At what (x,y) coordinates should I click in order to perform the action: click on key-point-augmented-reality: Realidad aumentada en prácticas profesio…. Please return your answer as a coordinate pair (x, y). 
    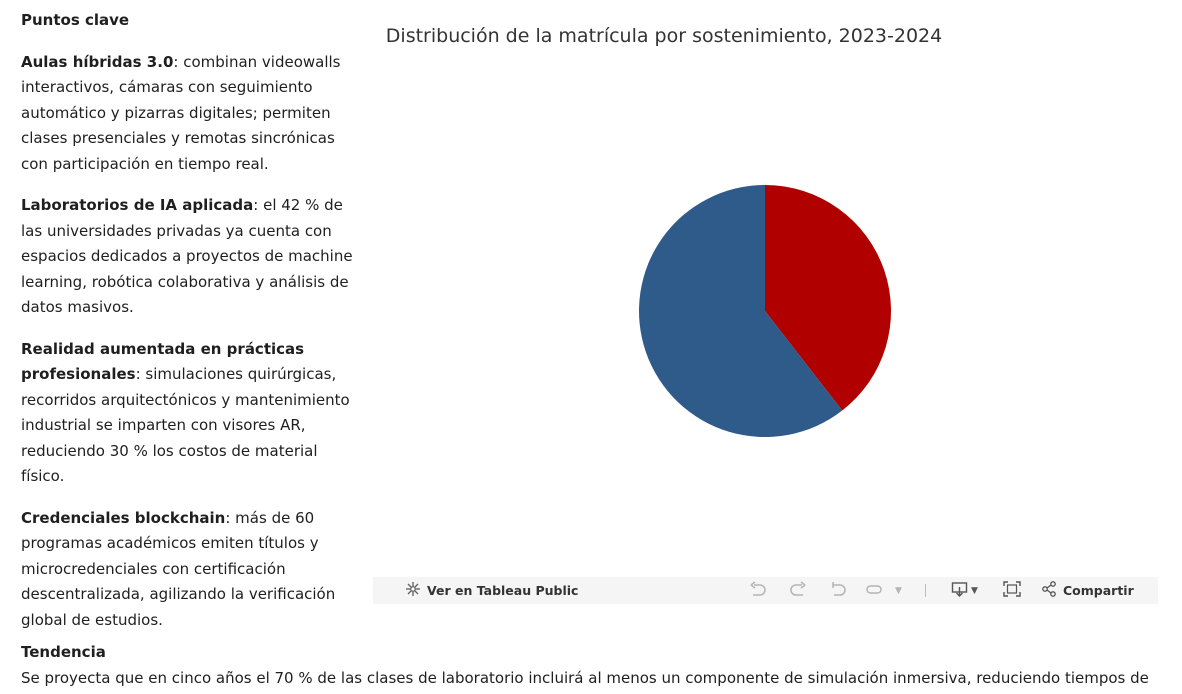
    Looking at the image, I should click on (191, 413).